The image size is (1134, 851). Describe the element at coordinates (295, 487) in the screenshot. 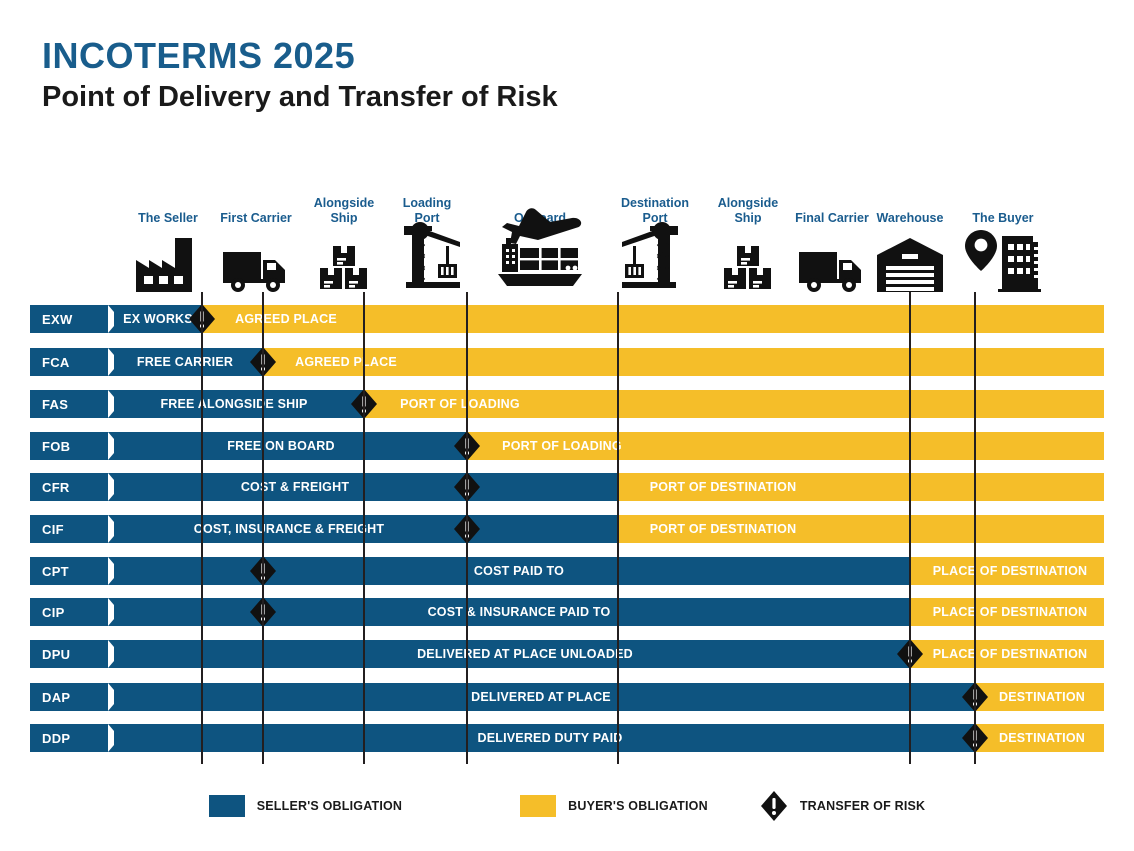

I see `seller-obligation-label: COST & FREIGHT` at that location.